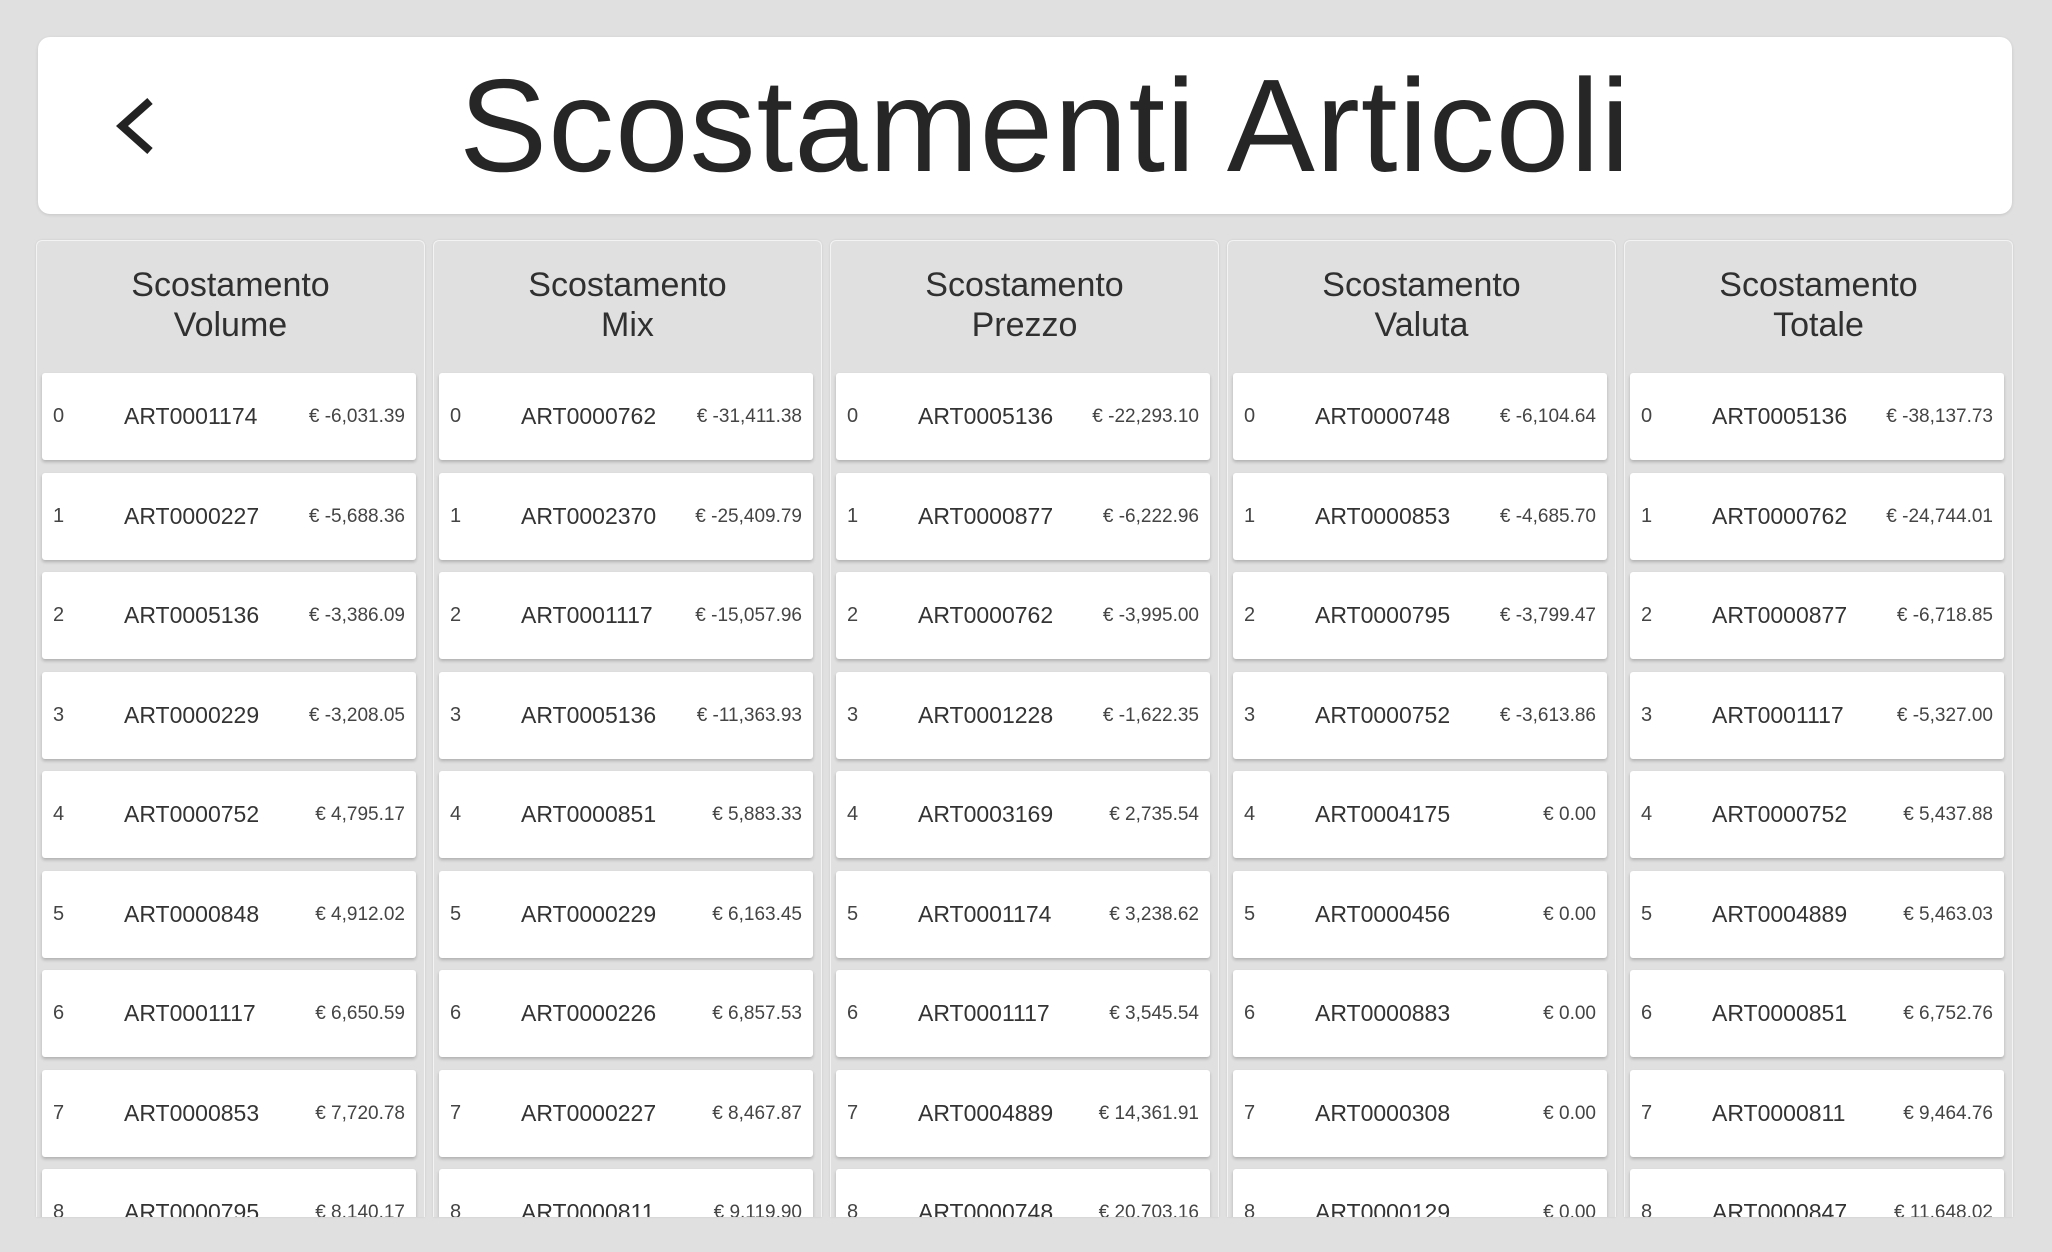 This screenshot has width=2052, height=1252. What do you see at coordinates (1023, 416) in the screenshot?
I see `list-item: 0 ART0005136 € -22,293.10` at bounding box center [1023, 416].